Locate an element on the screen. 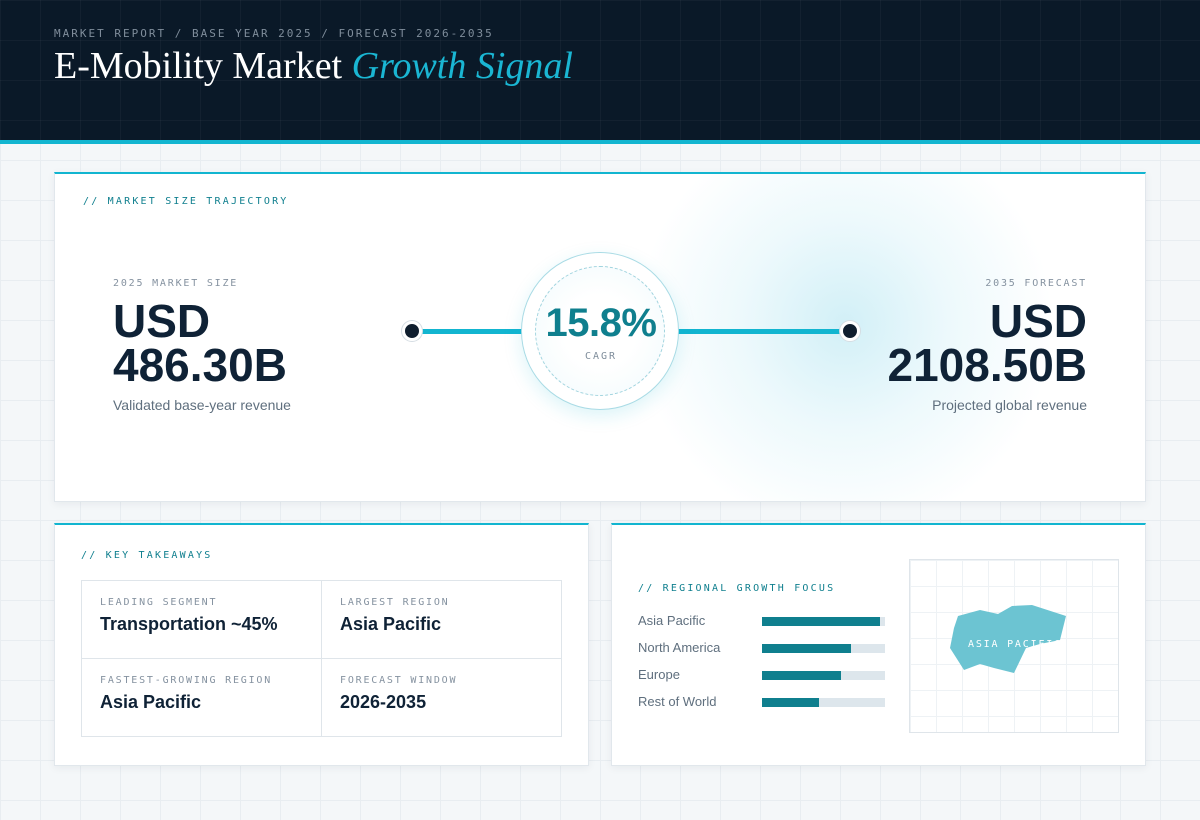 The width and height of the screenshot is (1200, 820). region-bar-row: North America is located at coordinates (763, 648).